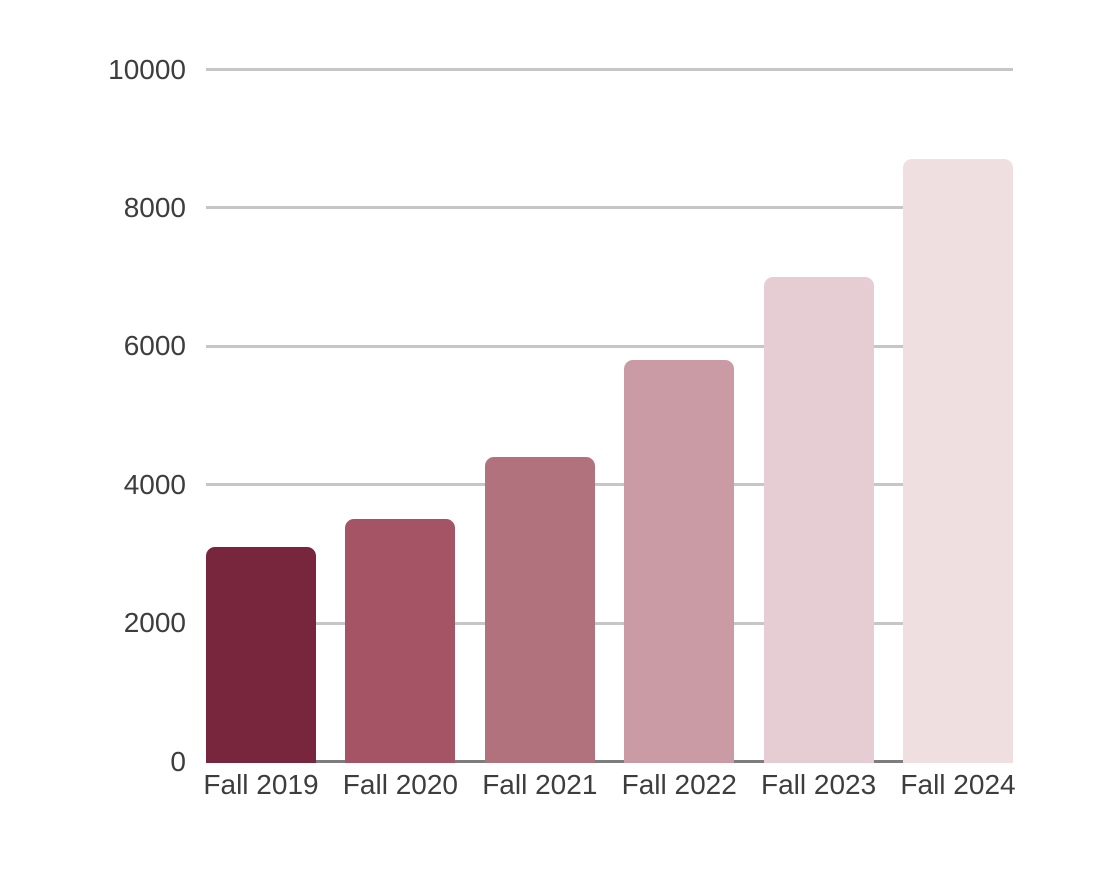 The image size is (1100, 886). I want to click on y-axis-tick-label: 4000, so click(154, 484).